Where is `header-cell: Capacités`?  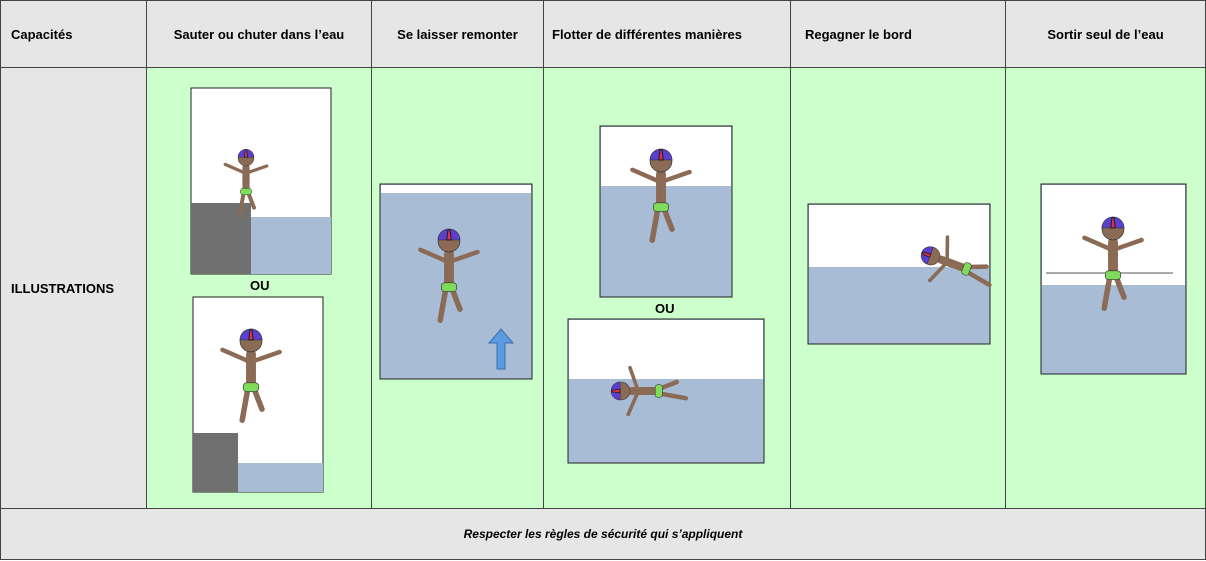 header-cell: Capacités is located at coordinates (74, 34).